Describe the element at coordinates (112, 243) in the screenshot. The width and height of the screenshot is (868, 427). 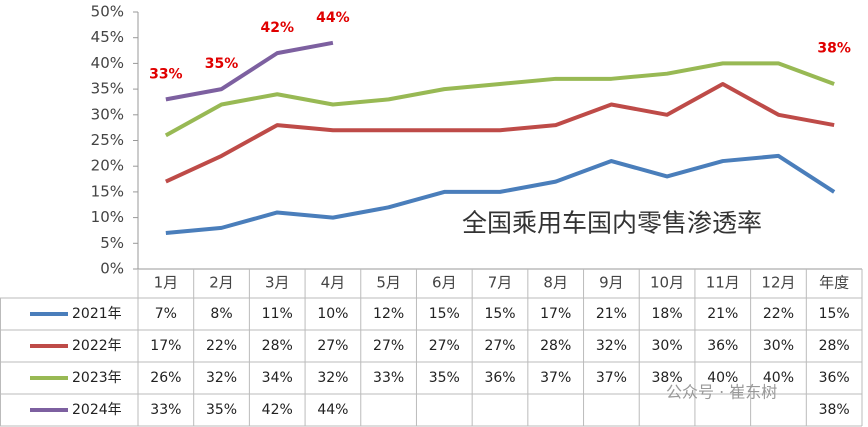
I see `y-tick-label: 5%` at that location.